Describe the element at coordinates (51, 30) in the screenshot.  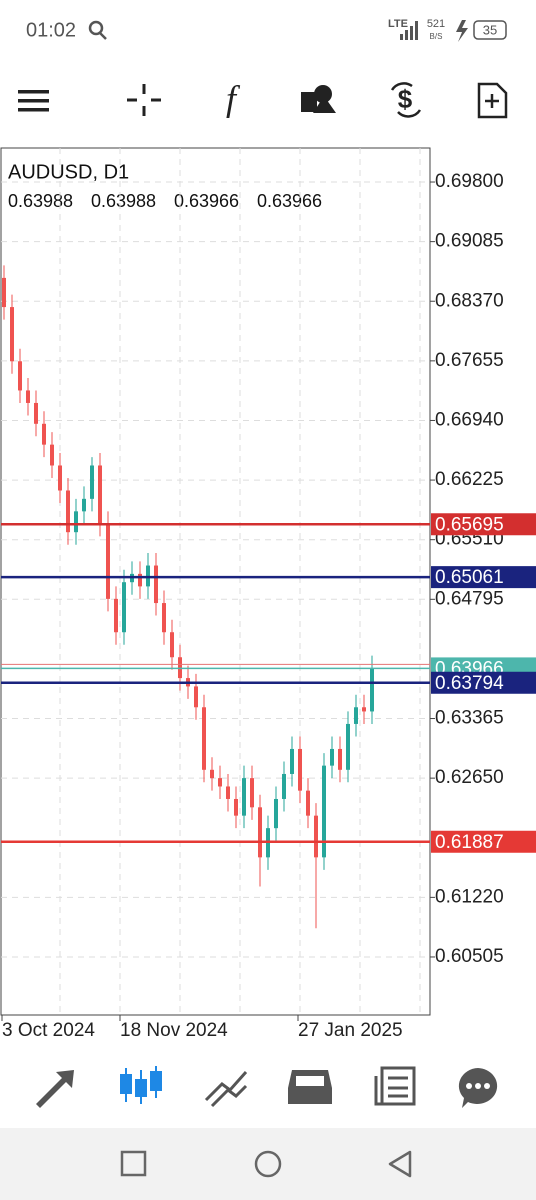
I see `clock: 01:02` at that location.